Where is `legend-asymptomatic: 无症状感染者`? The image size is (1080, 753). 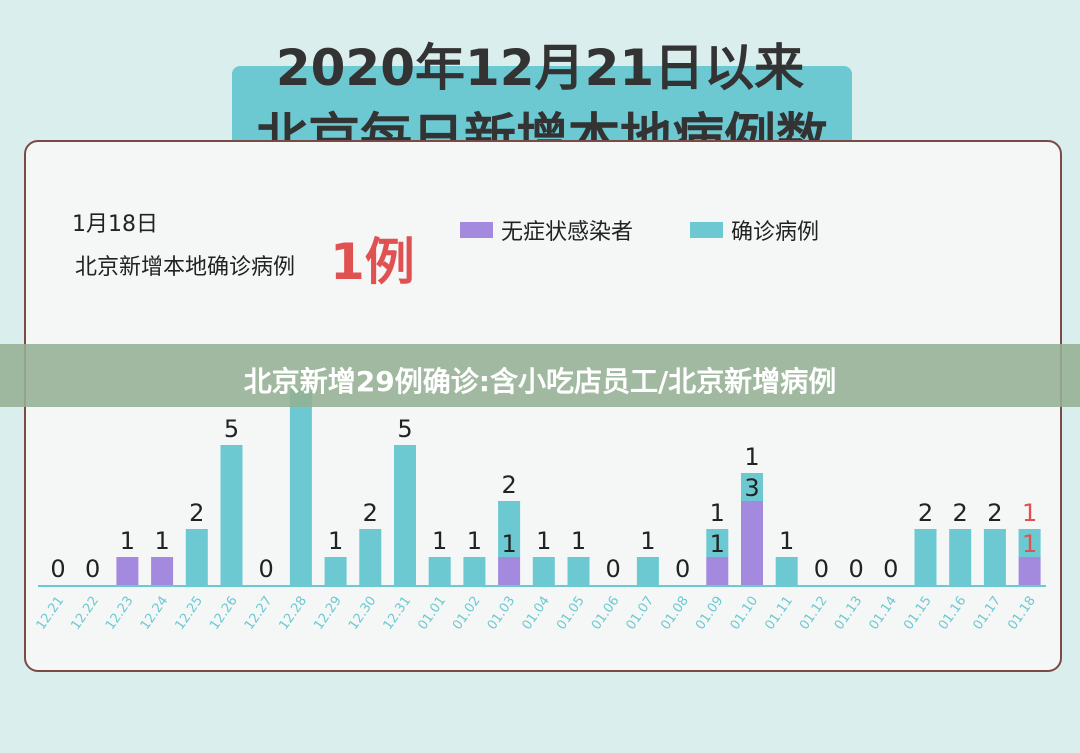 legend-asymptomatic: 无症状感染者 is located at coordinates (546, 230).